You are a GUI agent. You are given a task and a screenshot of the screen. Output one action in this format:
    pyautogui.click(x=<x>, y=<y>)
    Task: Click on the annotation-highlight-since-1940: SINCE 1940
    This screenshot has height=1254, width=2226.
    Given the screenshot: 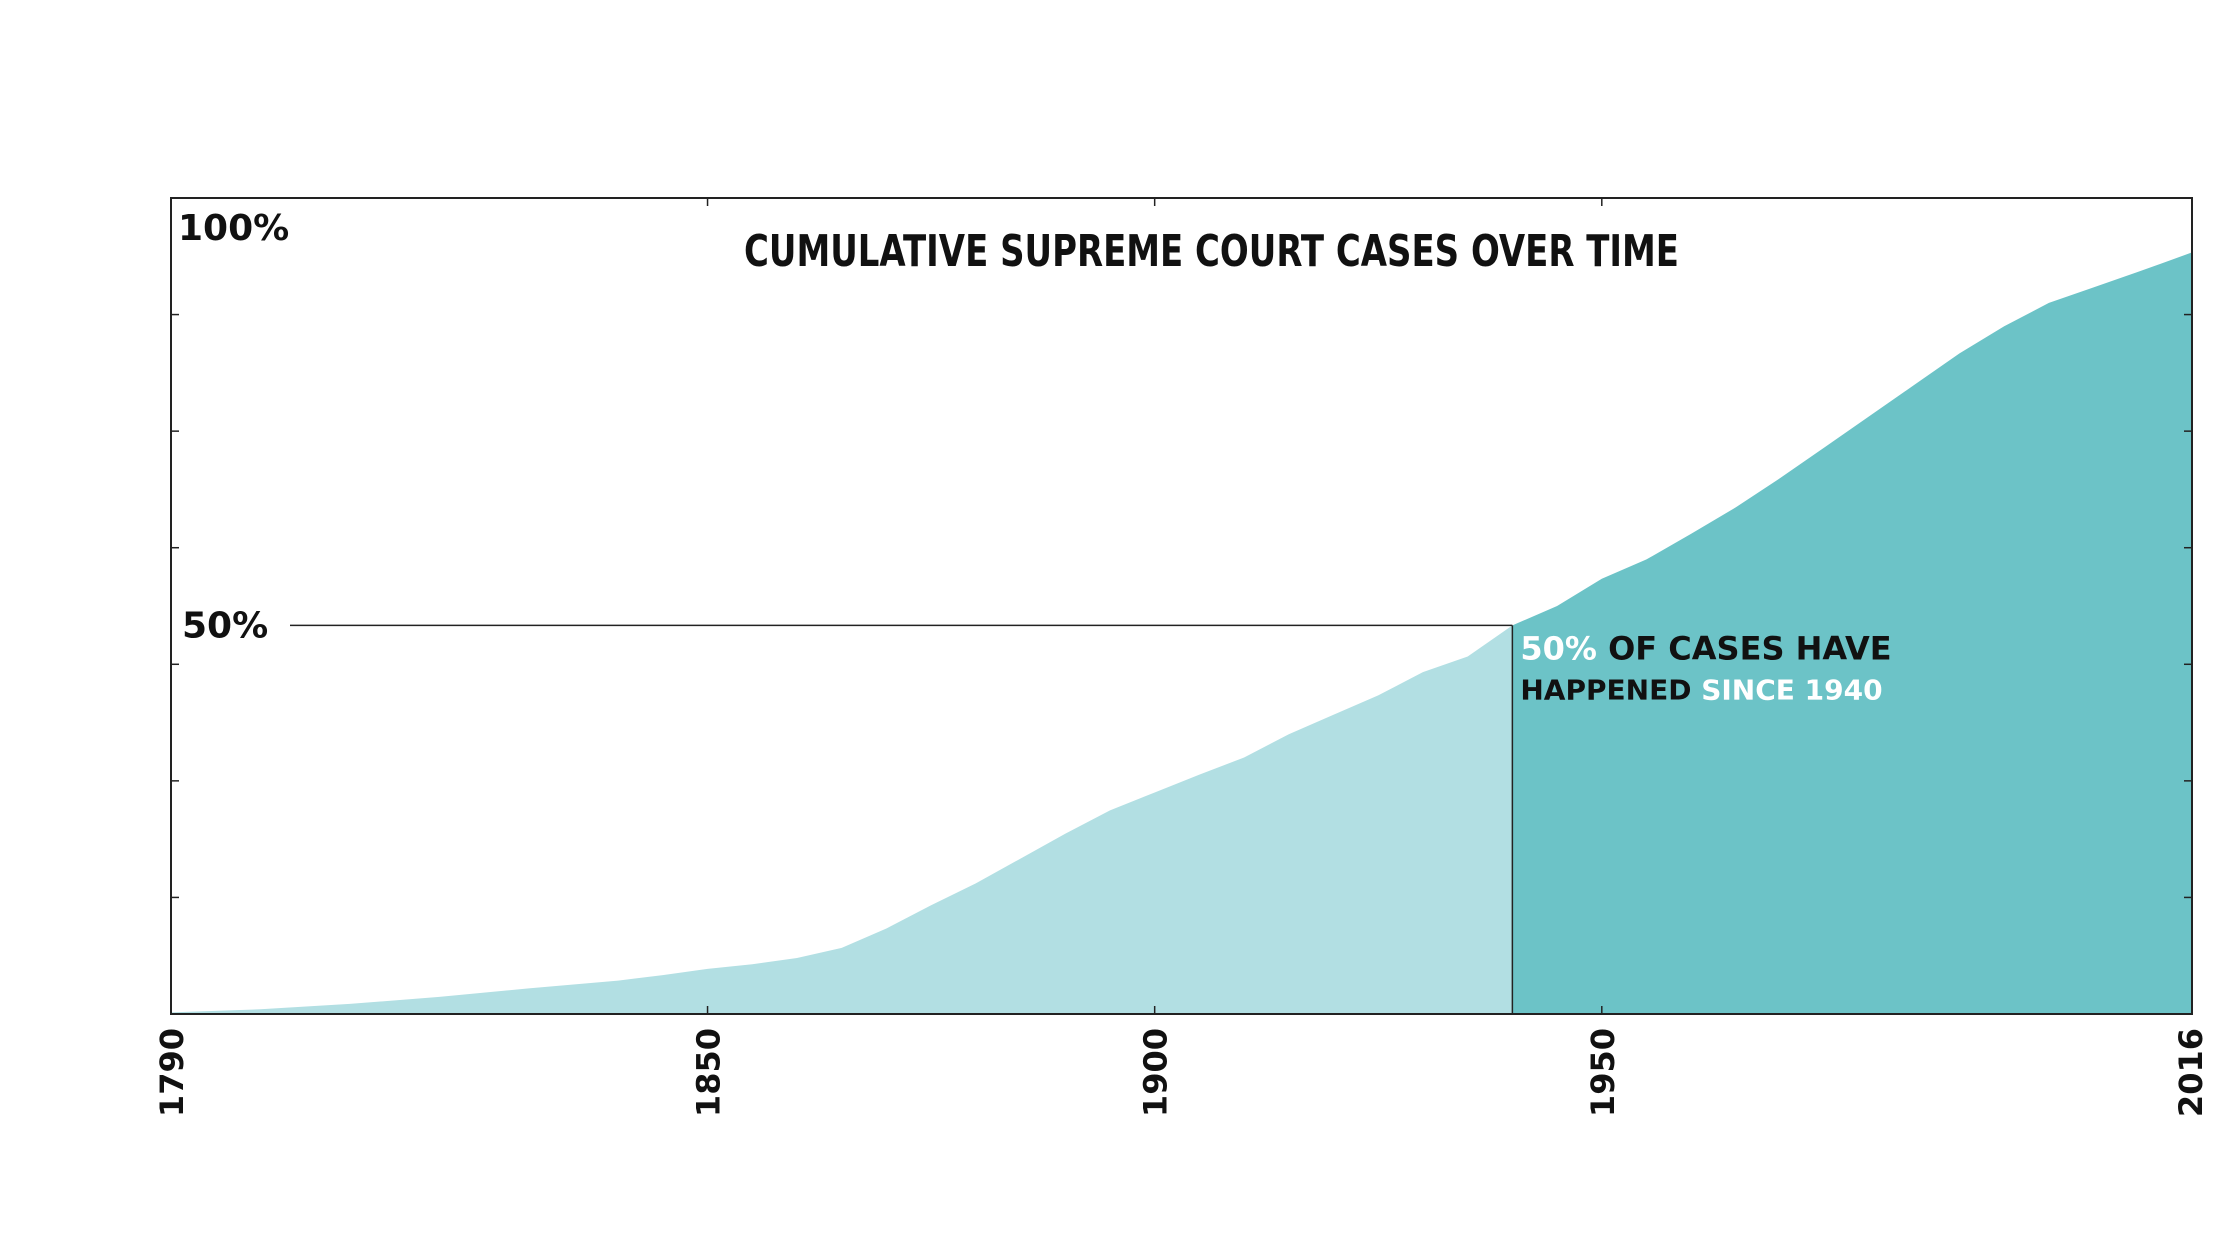 What is the action you would take?
    pyautogui.click(x=1791, y=689)
    